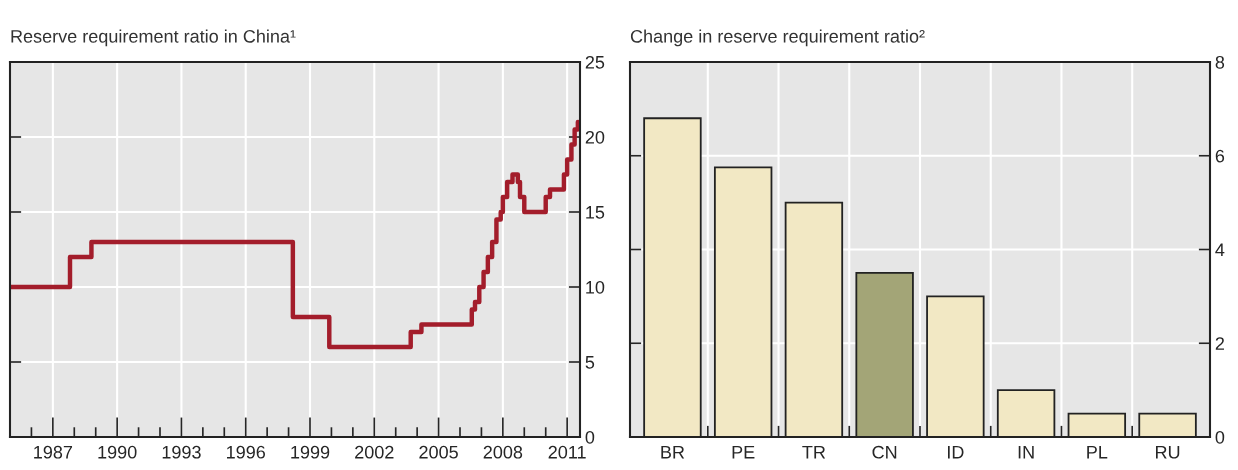 The height and width of the screenshot is (470, 1238). I want to click on x-tick-label: 2008, so click(503, 452).